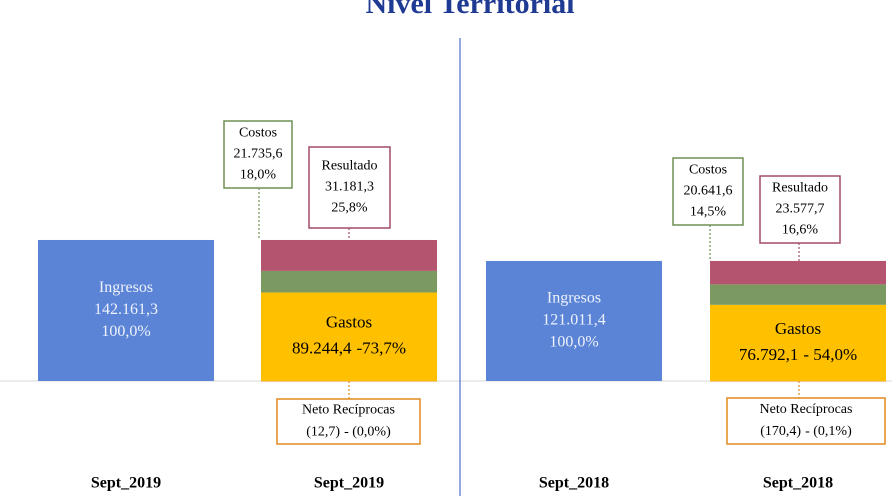 The height and width of the screenshot is (502, 892). I want to click on value-label-line: (12,7) - (0,0%), so click(348, 432).